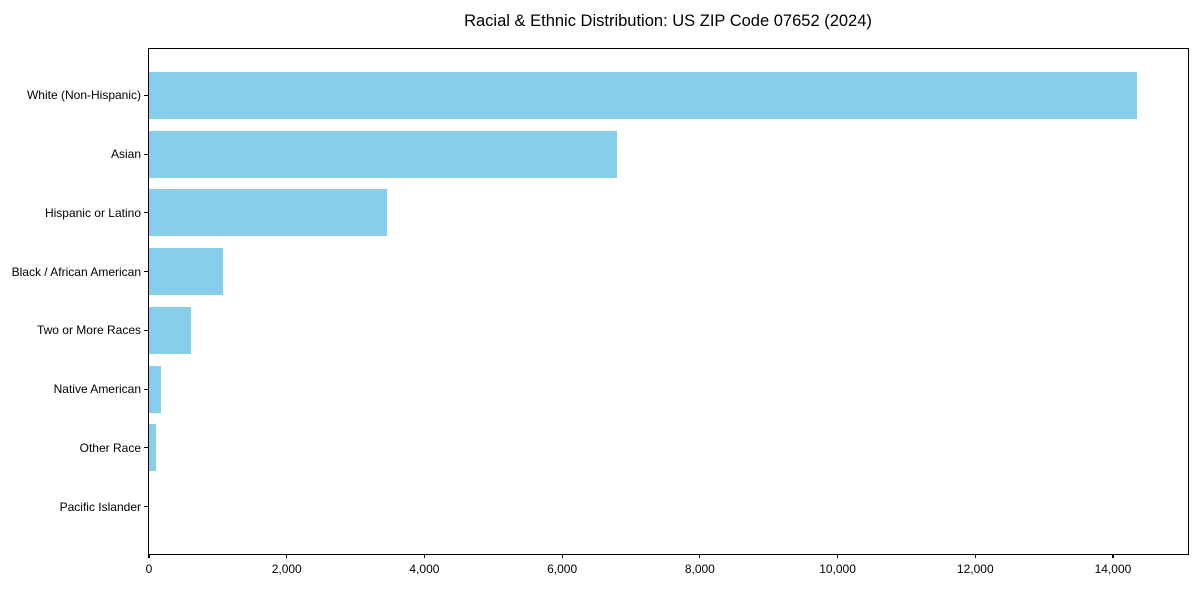  Describe the element at coordinates (110, 447) in the screenshot. I see `y-tick-label: Other Race` at that location.